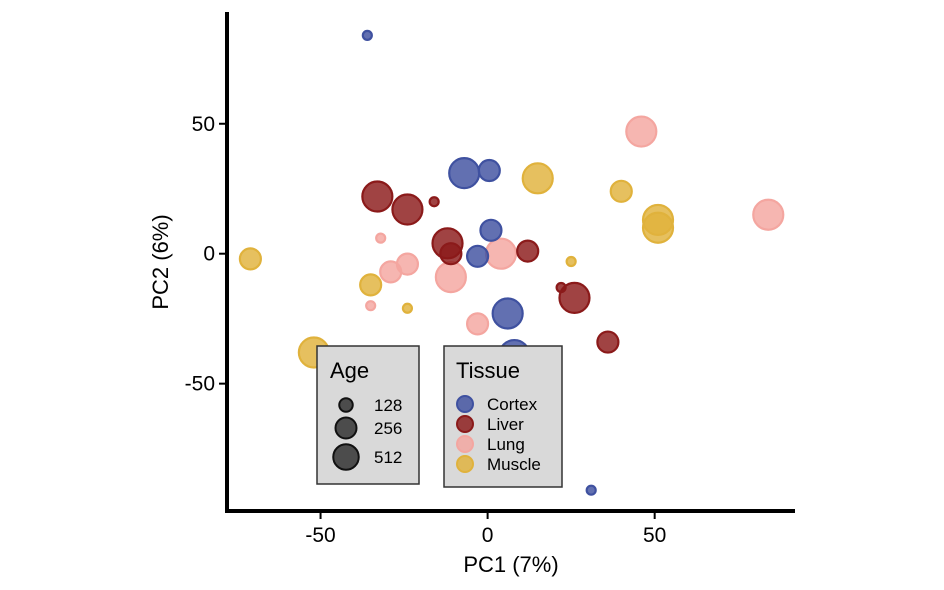  I want to click on x-ticks: -50 0 50, so click(485, 529).